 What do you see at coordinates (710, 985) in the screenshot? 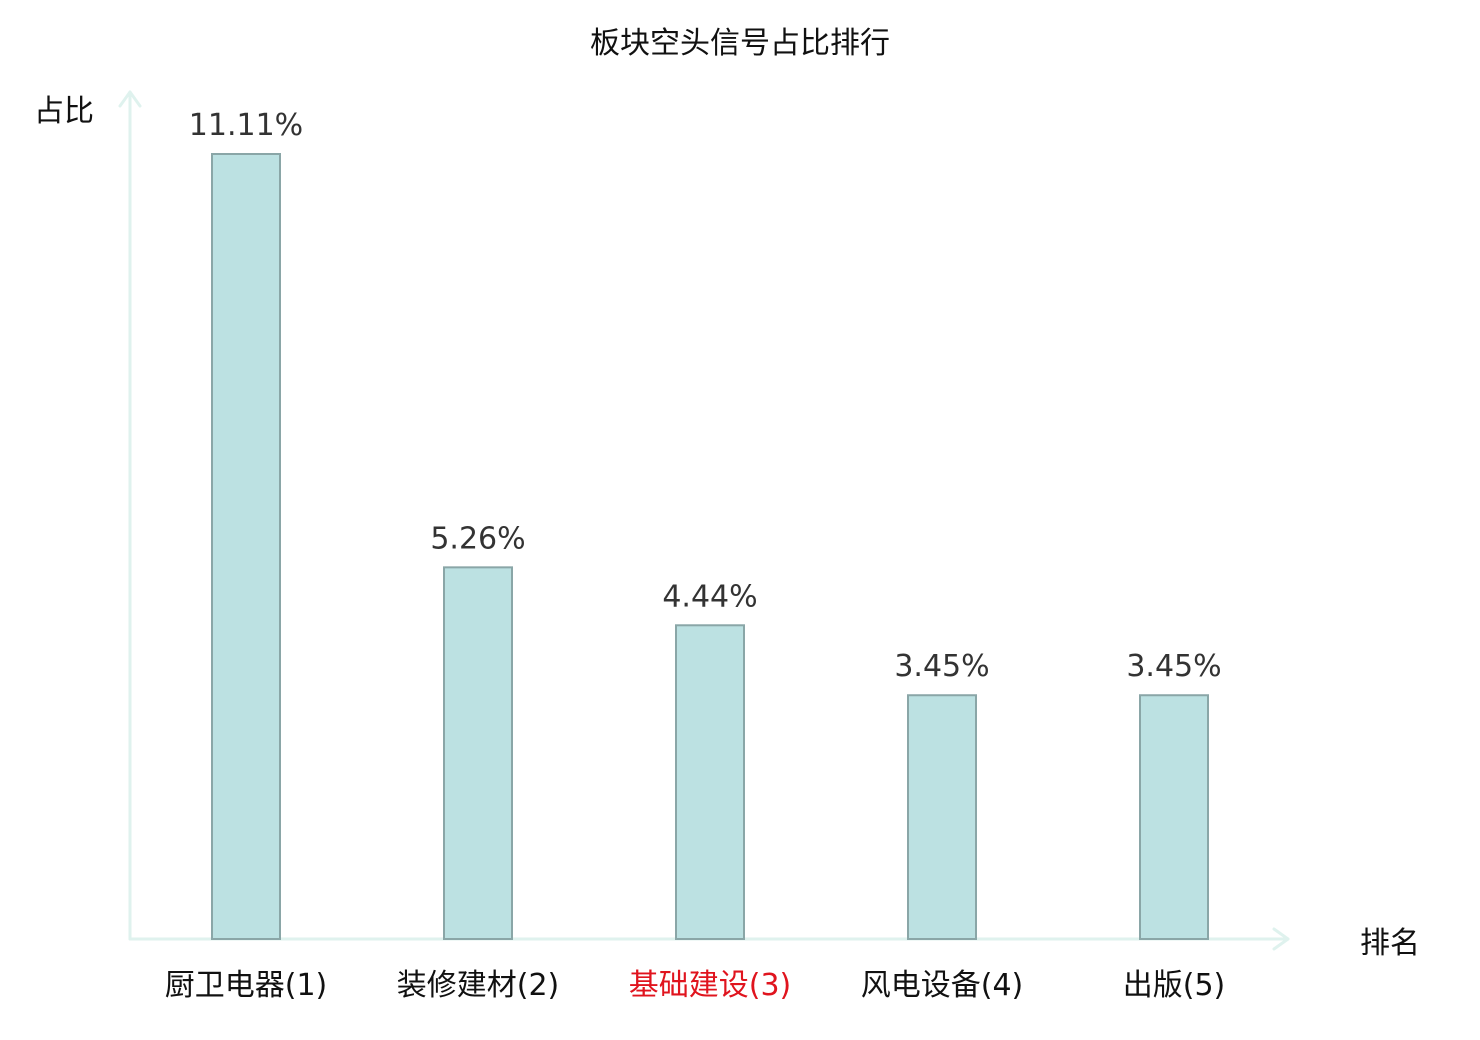
I see `category-label: 基础建设(3)` at bounding box center [710, 985].